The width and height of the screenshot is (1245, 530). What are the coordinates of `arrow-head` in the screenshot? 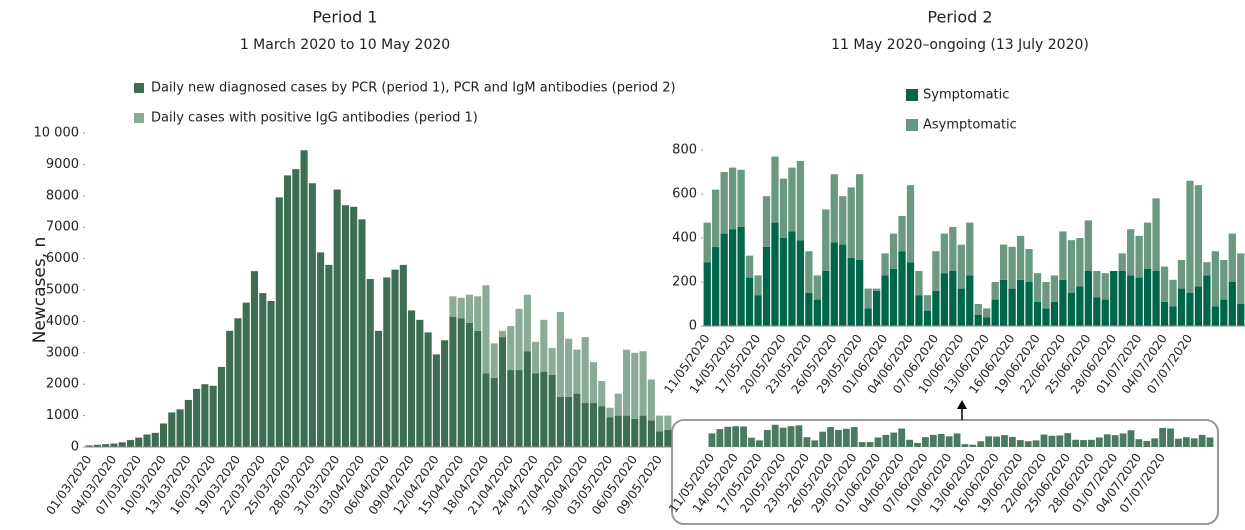 It's located at (962, 404).